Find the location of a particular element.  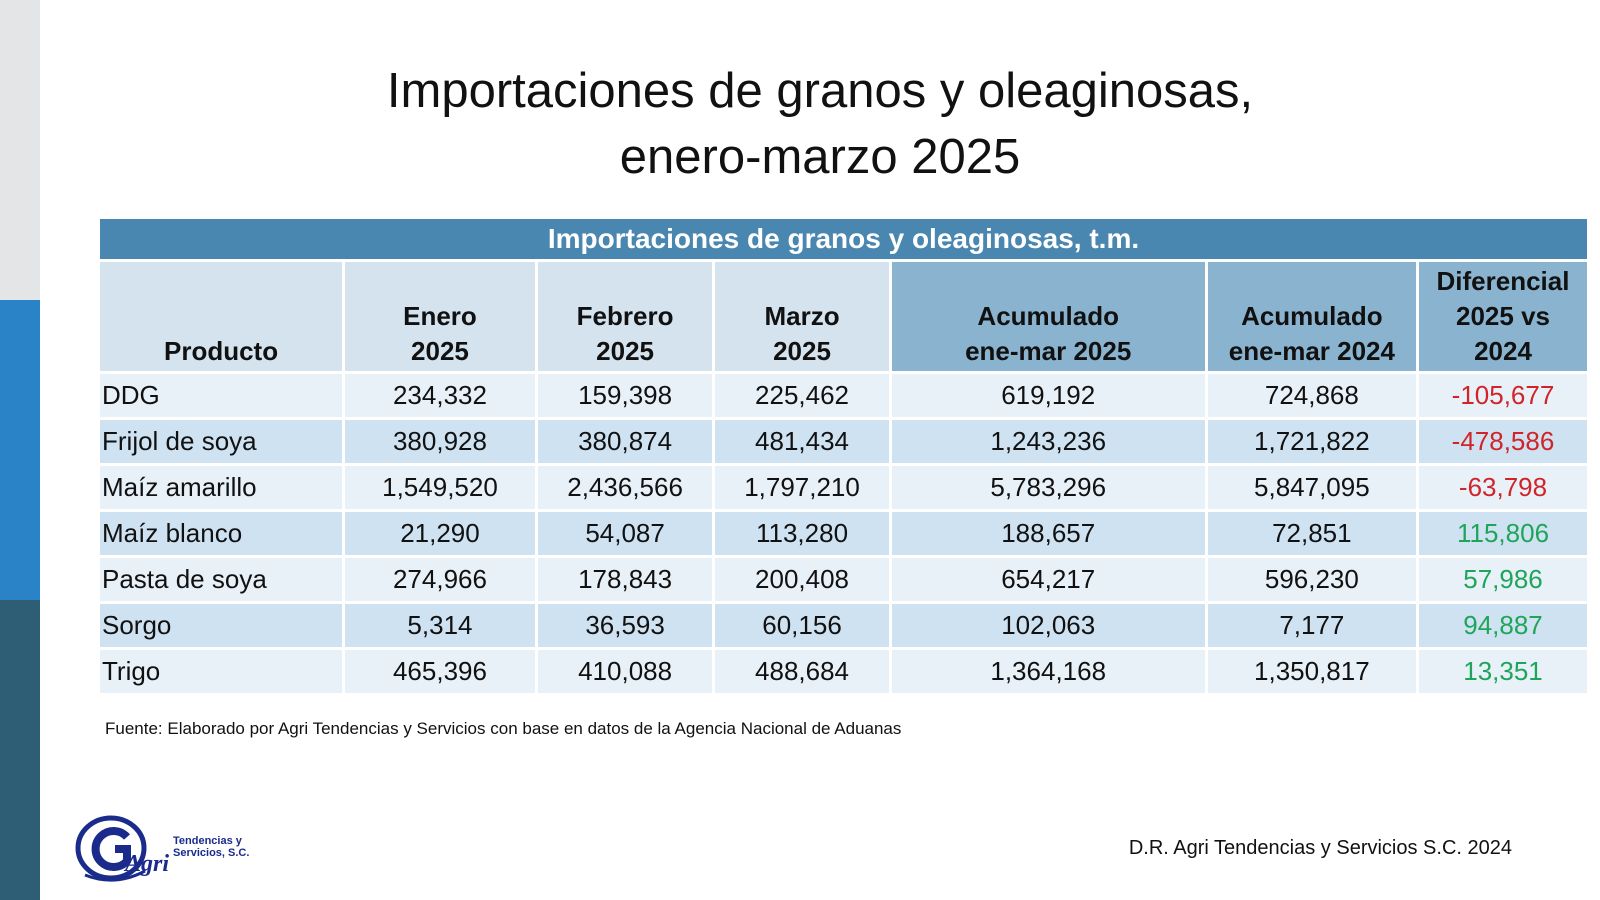

cell-acumulado-2025: 1,364,168 is located at coordinates (1048, 671).